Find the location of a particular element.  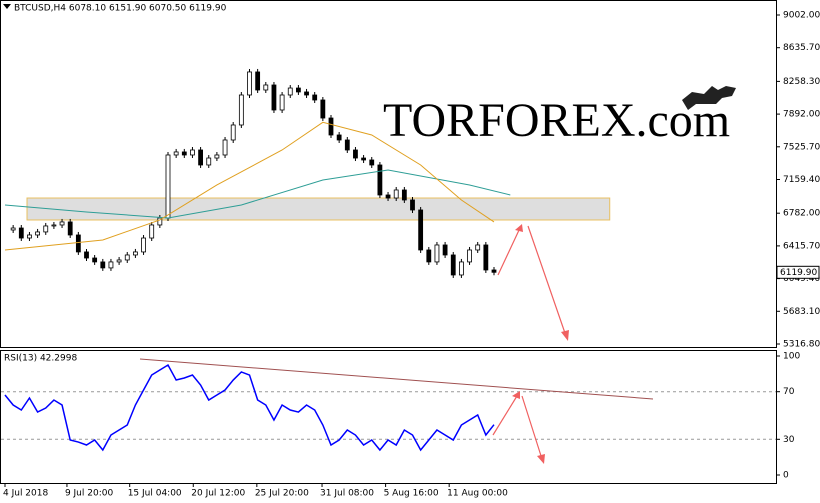

y-tick-label: 6782.00 is located at coordinates (801, 214).